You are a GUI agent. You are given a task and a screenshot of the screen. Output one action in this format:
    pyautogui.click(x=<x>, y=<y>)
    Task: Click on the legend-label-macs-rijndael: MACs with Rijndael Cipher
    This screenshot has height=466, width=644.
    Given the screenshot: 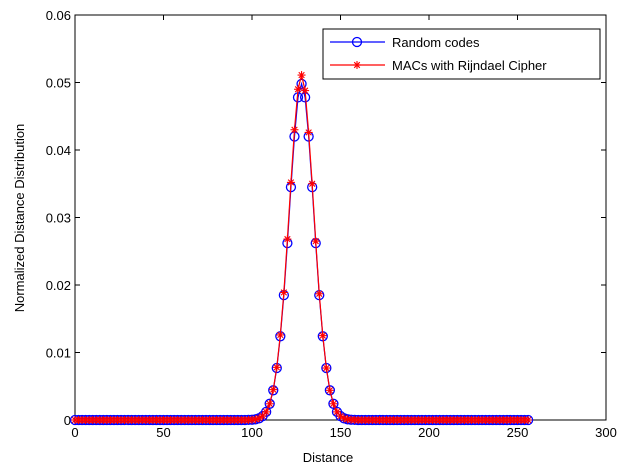 What is the action you would take?
    pyautogui.click(x=469, y=65)
    